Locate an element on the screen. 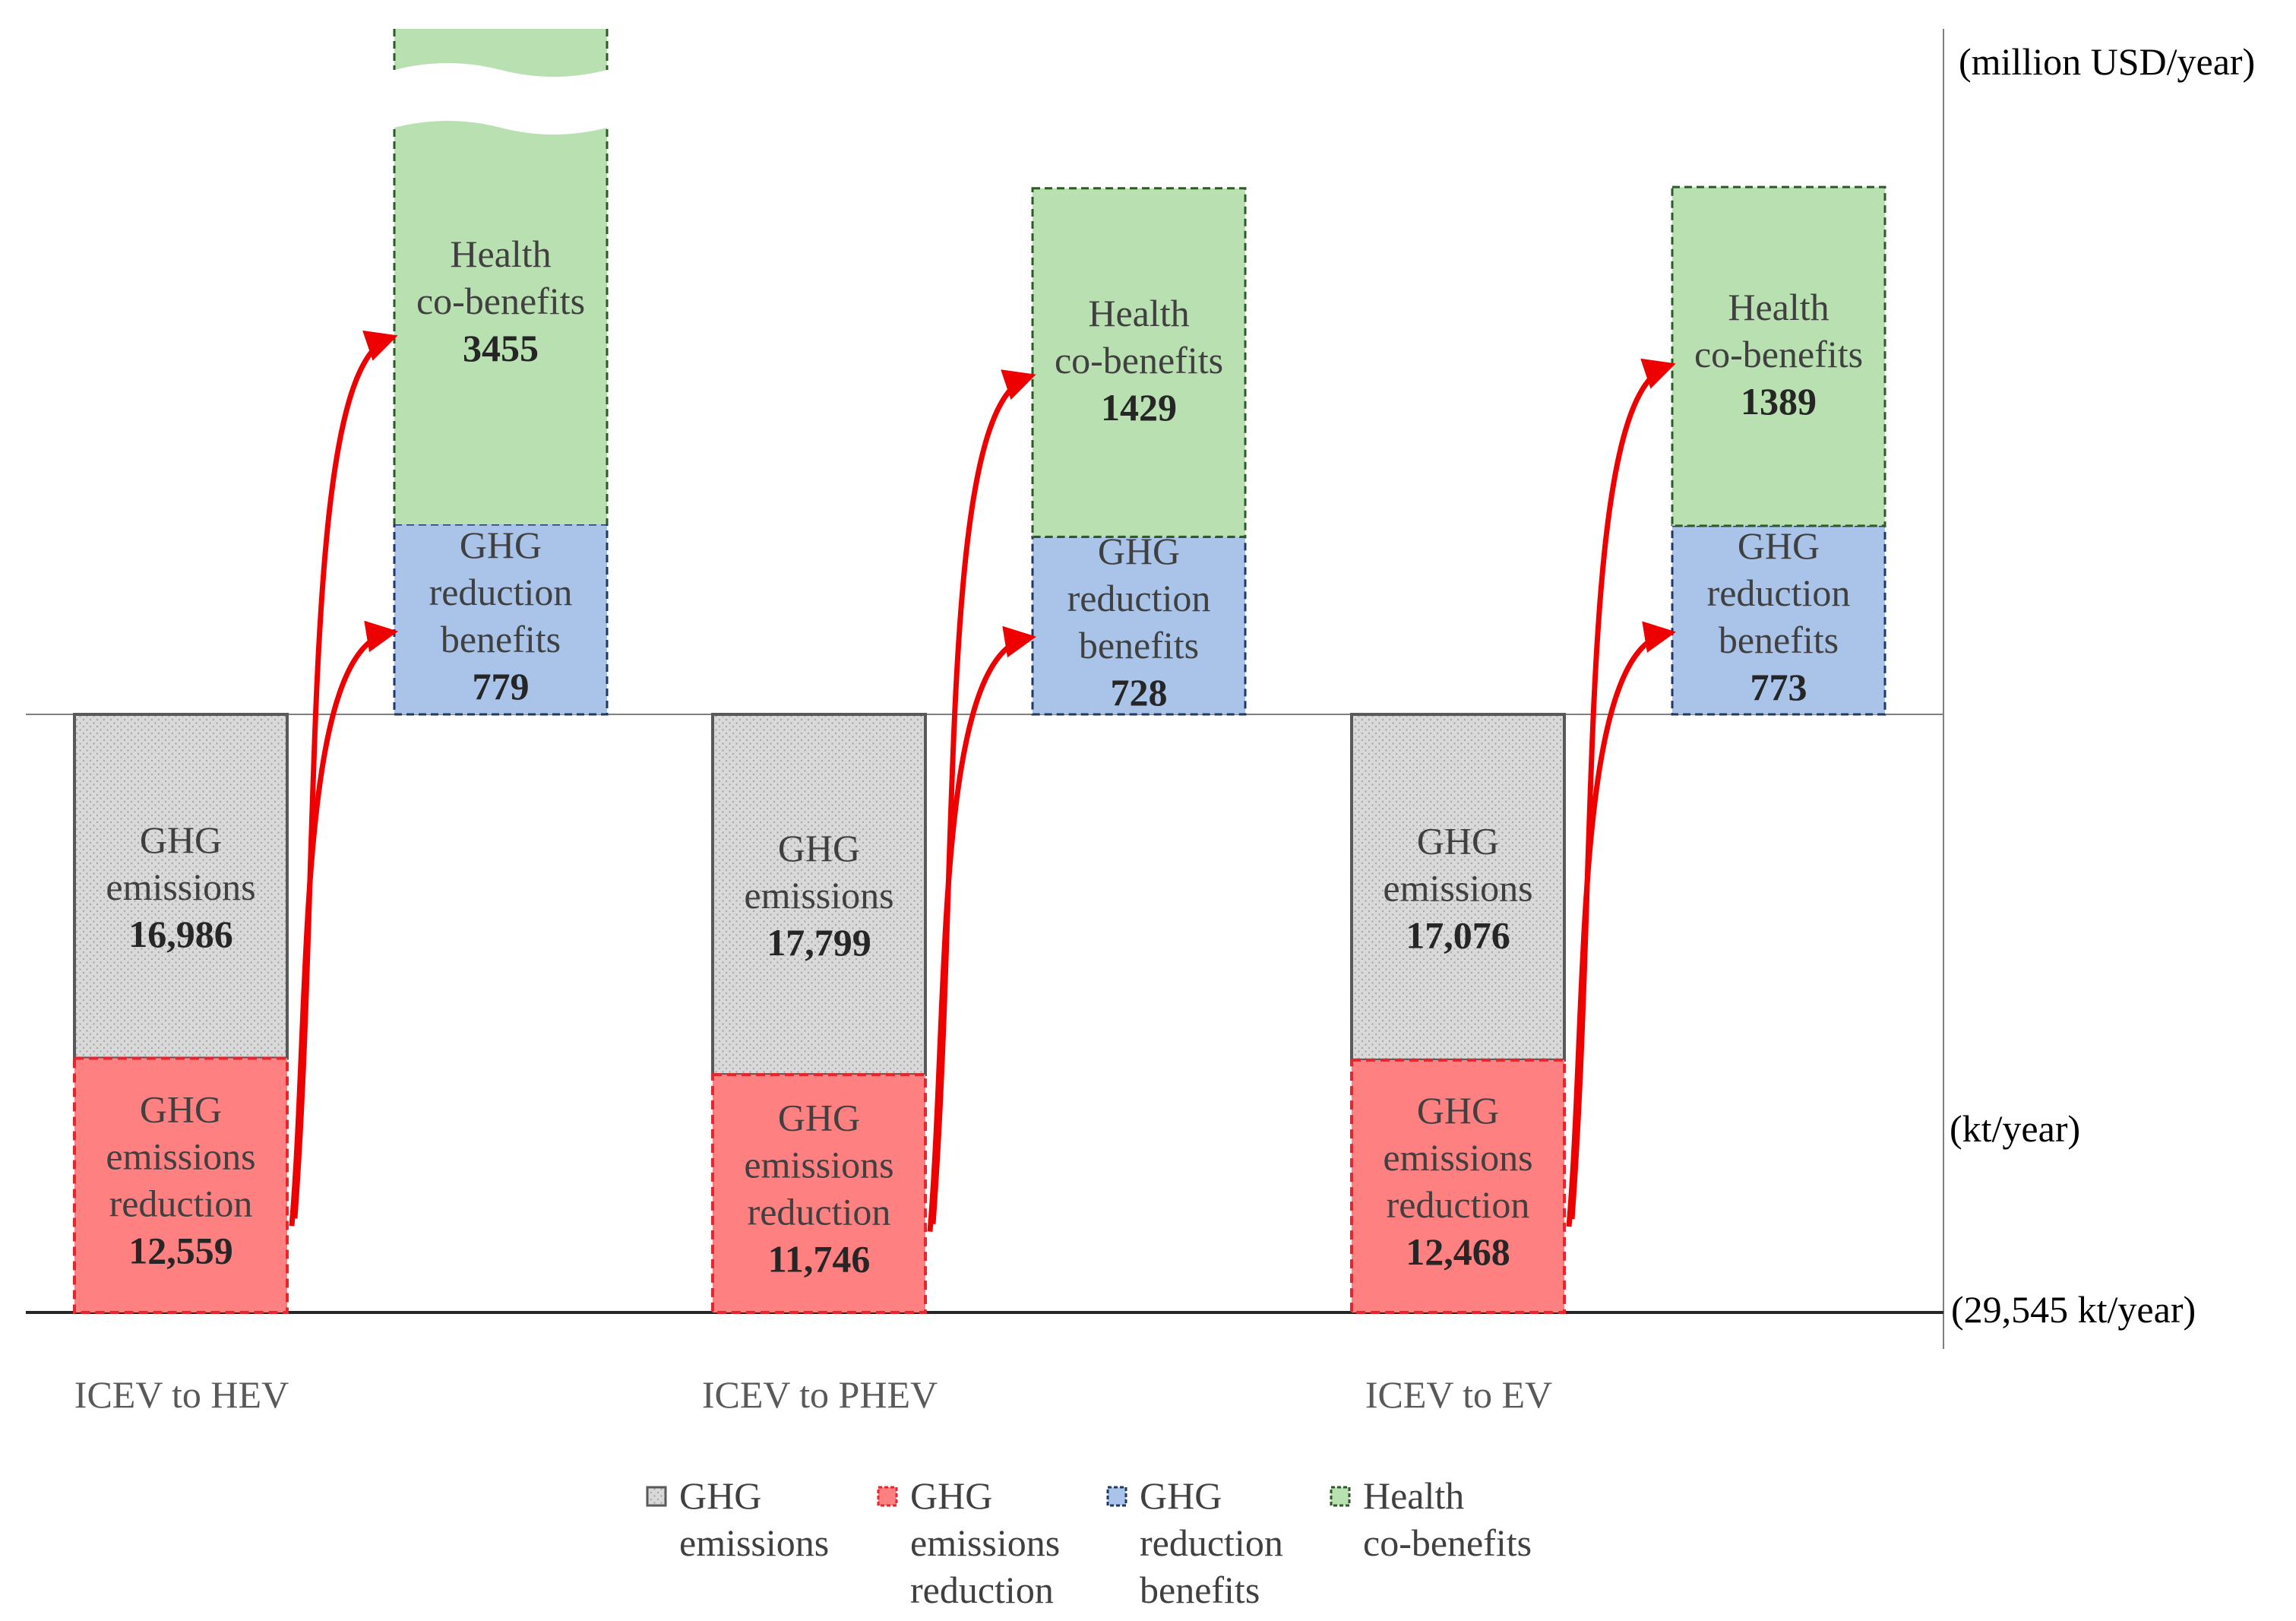  health-value-2: 1429 is located at coordinates (1139, 407).